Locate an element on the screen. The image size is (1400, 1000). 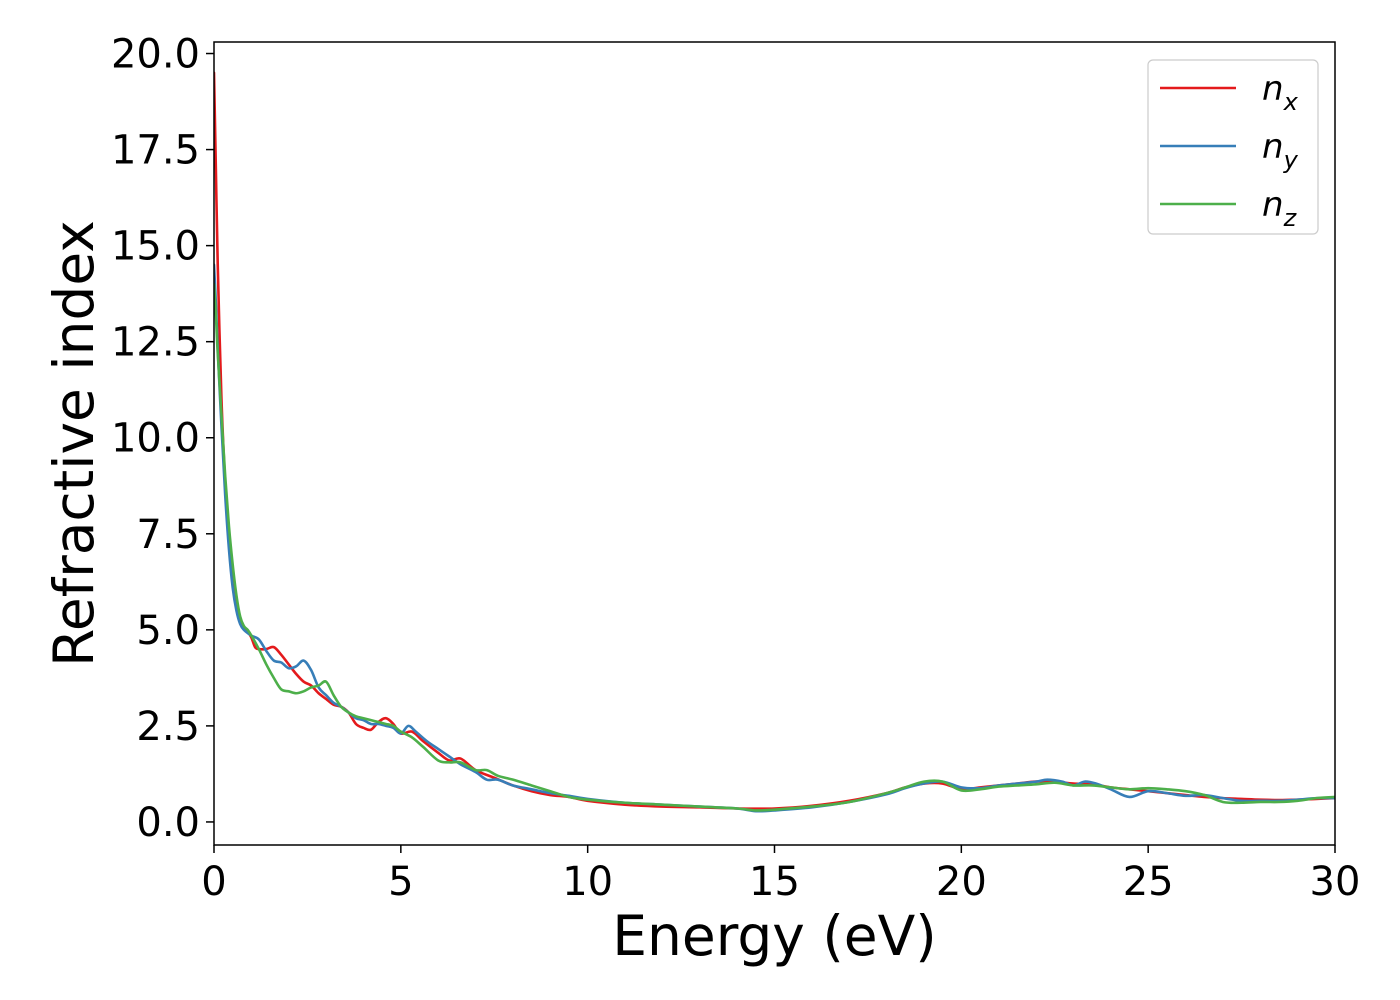
legend-item-nz: nz is located at coordinates (1229, 208).